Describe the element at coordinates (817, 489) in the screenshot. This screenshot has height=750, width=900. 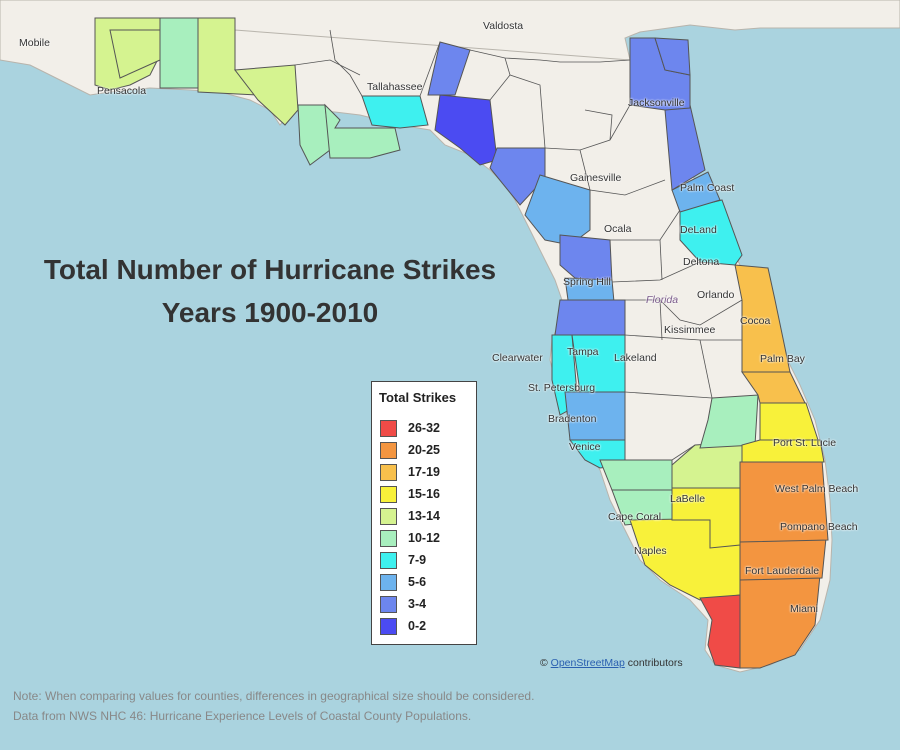
I see `city-label-west-palm-beach: West Palm Beach` at that location.